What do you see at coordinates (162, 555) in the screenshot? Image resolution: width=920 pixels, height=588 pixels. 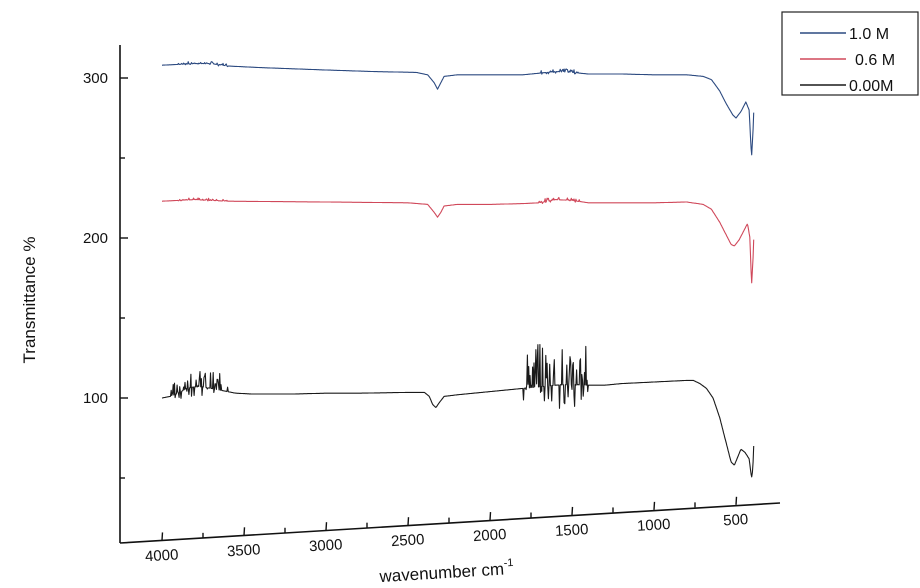 I see `x-tick-label-4000: 4000` at bounding box center [162, 555].